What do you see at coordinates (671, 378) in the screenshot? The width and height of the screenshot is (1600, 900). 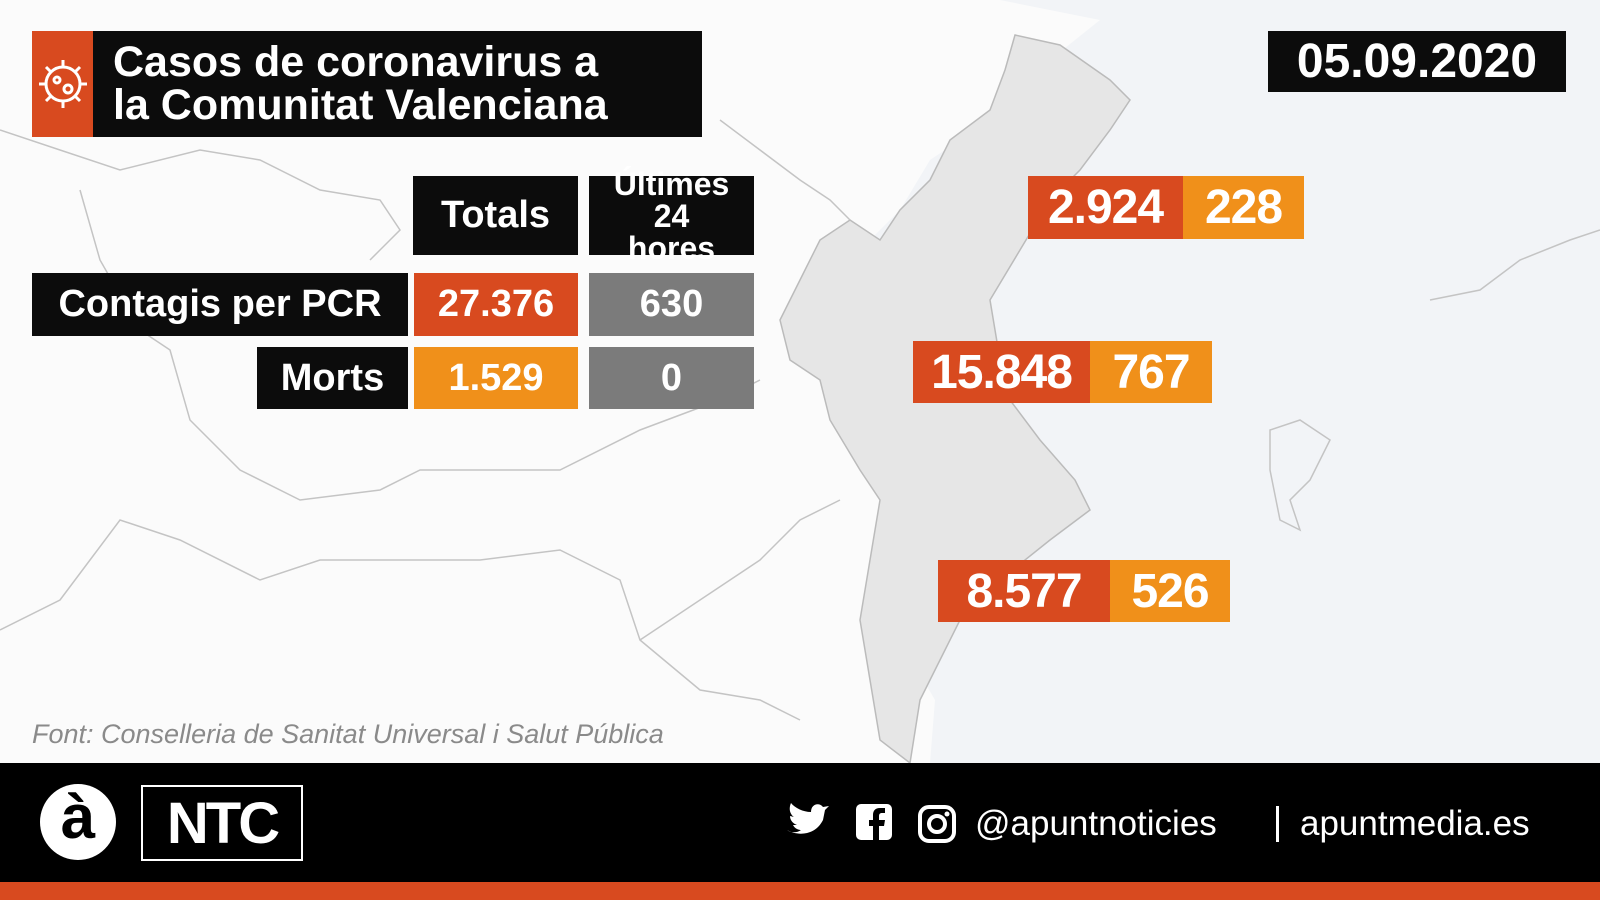 I see `daily-cell: 0` at bounding box center [671, 378].